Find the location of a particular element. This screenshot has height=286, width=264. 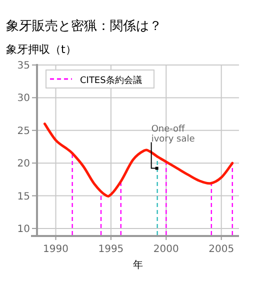

y-tick-label: 20 is located at coordinates (23, 164).